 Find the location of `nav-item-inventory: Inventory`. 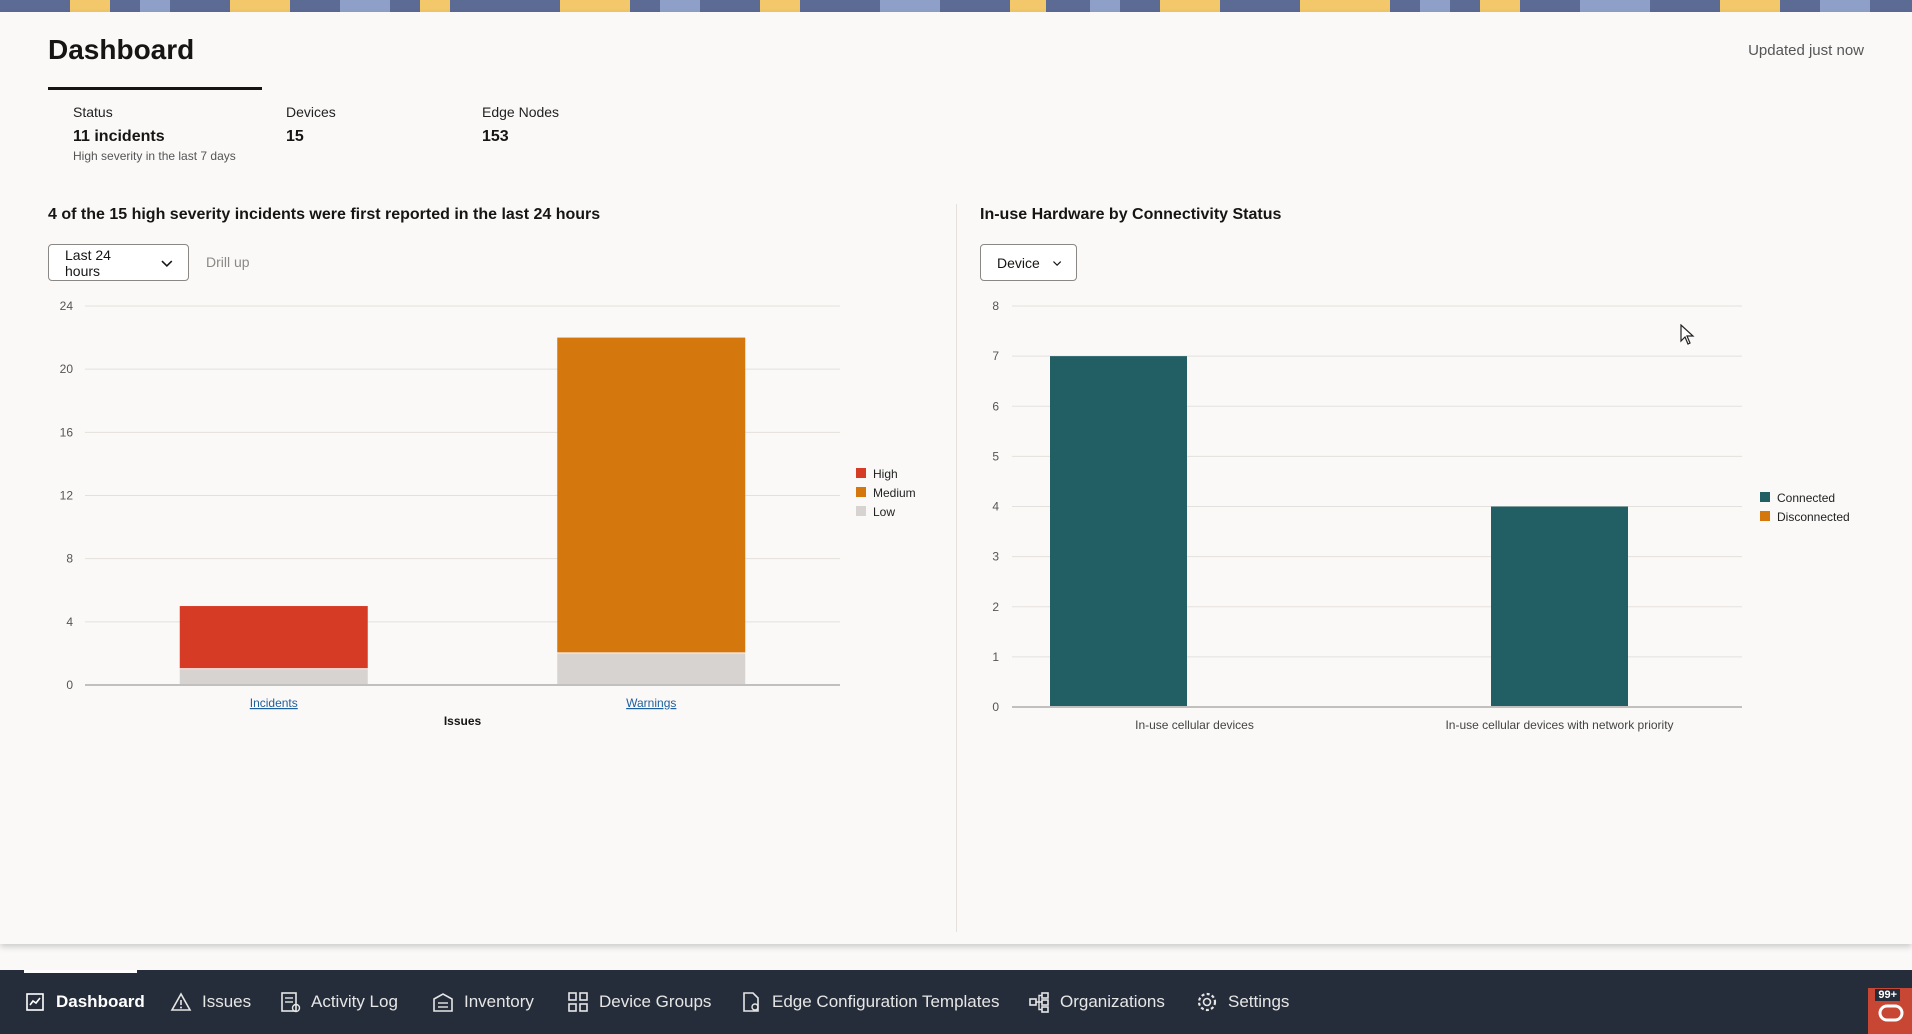

nav-item-inventory: Inventory is located at coordinates (483, 1002).